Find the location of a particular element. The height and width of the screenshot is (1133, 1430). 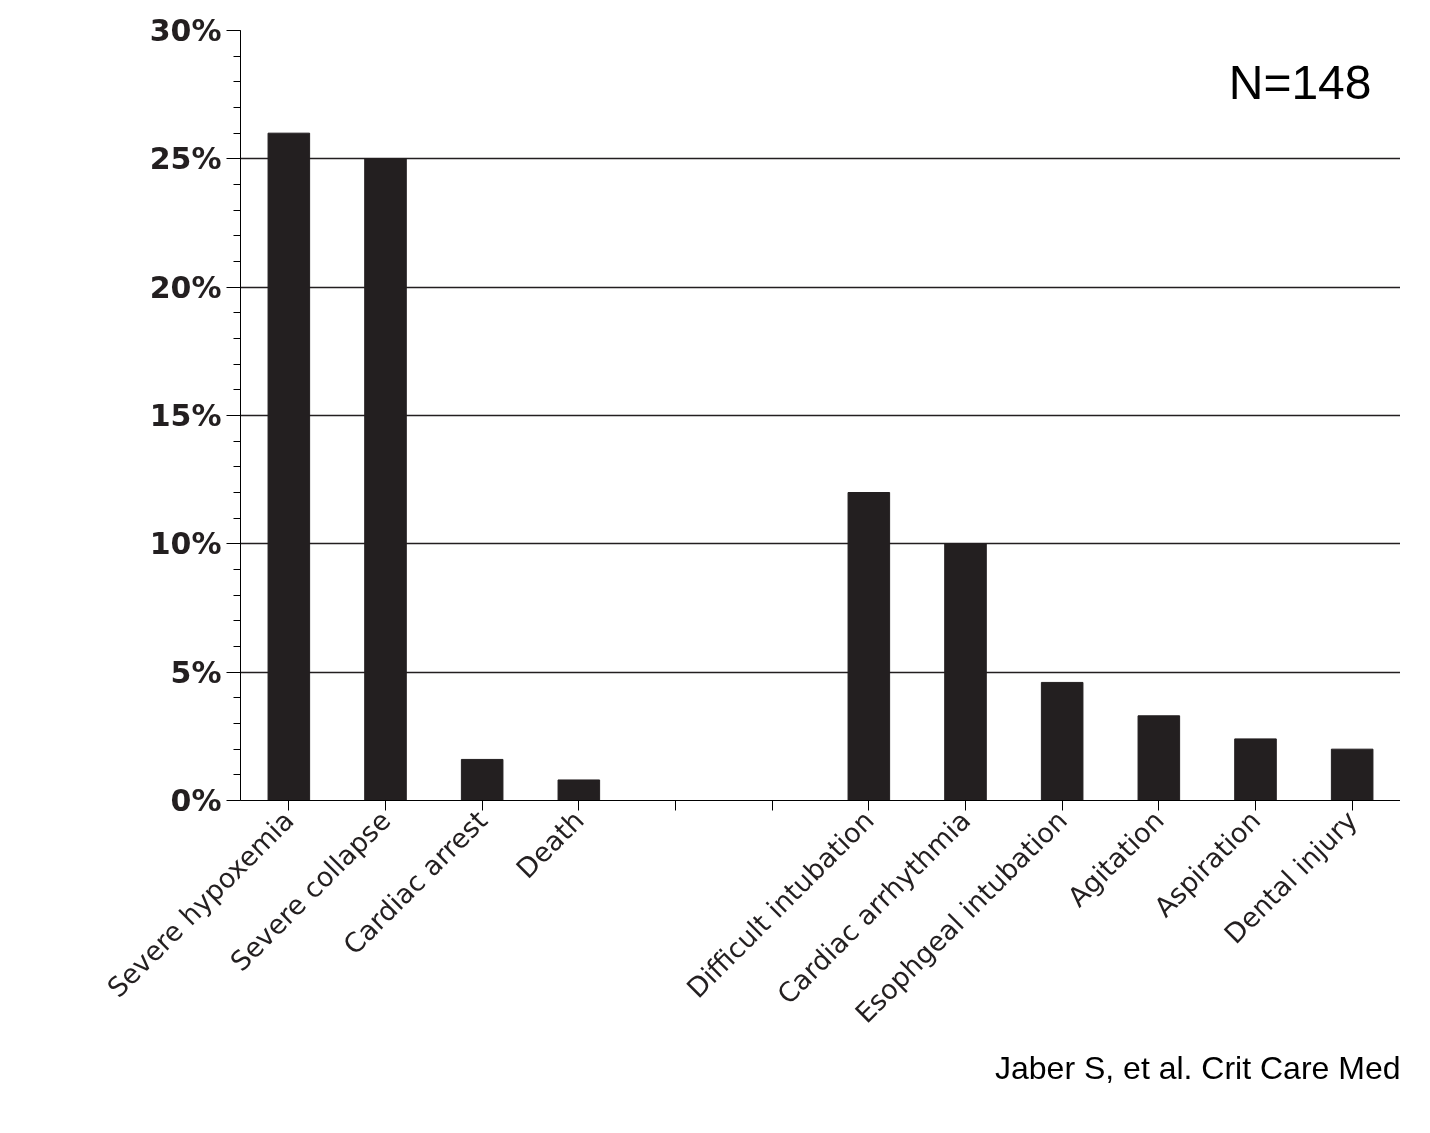

y-tick-label: 10% is located at coordinates (185, 544).